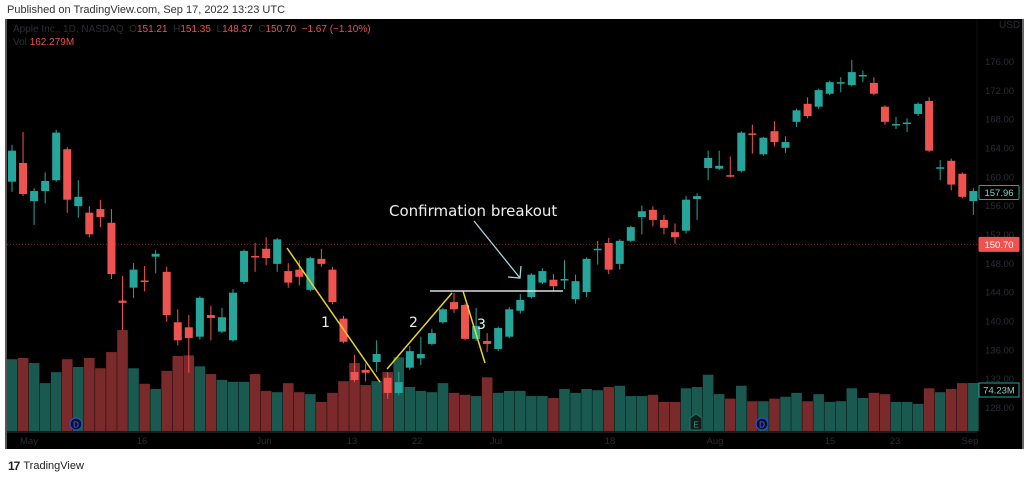 The width and height of the screenshot is (1024, 478). Describe the element at coordinates (142, 441) in the screenshot. I see `time-tick: 16` at that location.